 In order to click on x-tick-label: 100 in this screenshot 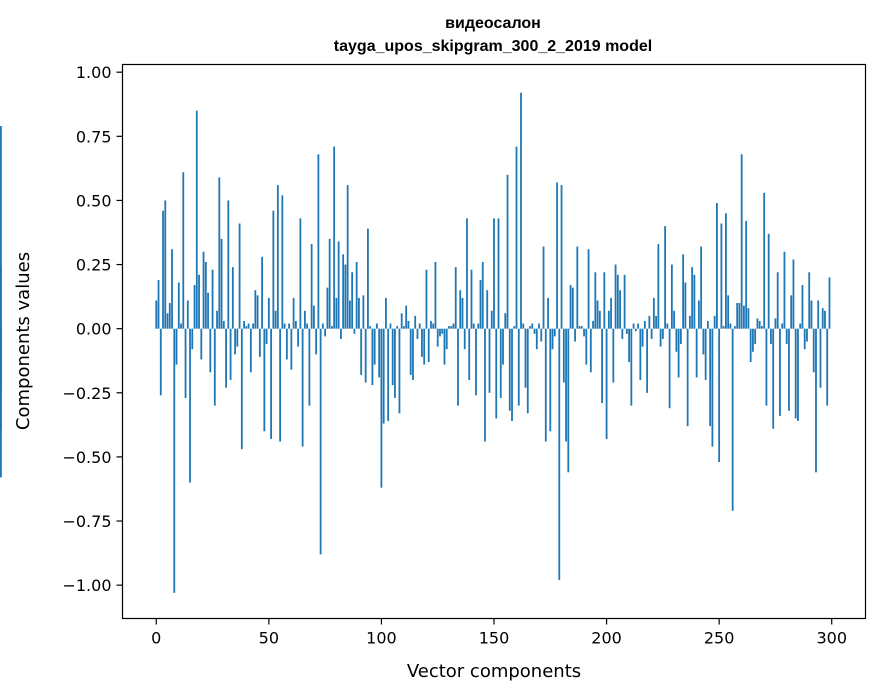, I will do `click(381, 638)`.